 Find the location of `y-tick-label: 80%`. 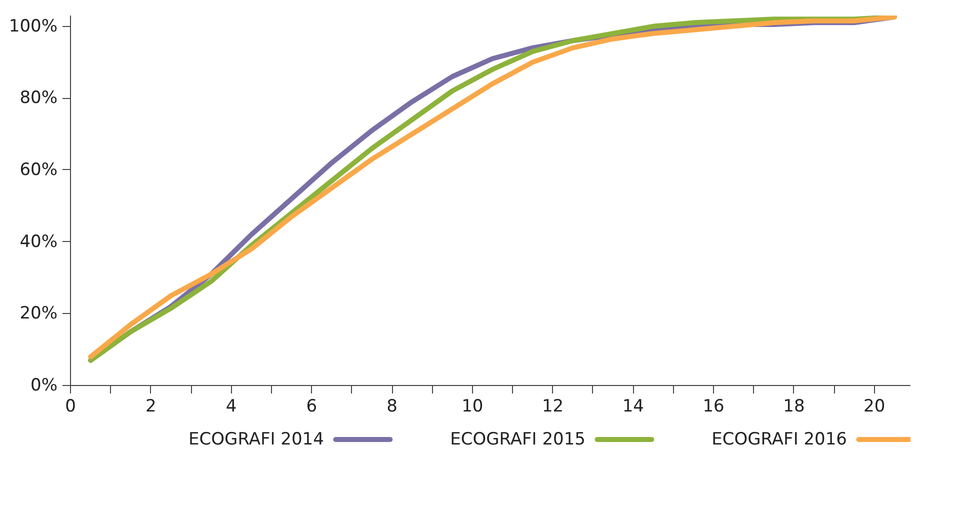

y-tick-label: 80% is located at coordinates (39, 98).